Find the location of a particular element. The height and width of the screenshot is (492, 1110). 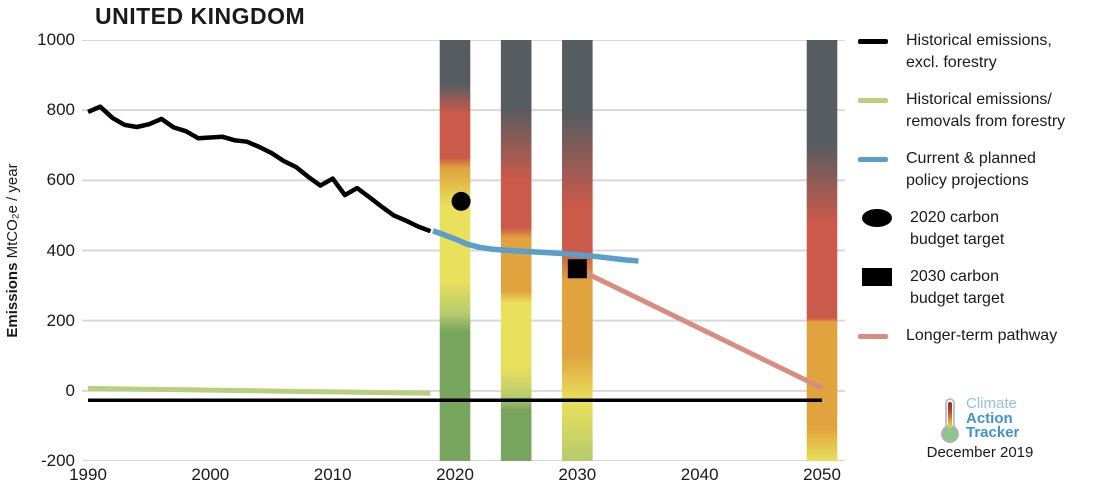

thermometer-icon is located at coordinates (950, 420).